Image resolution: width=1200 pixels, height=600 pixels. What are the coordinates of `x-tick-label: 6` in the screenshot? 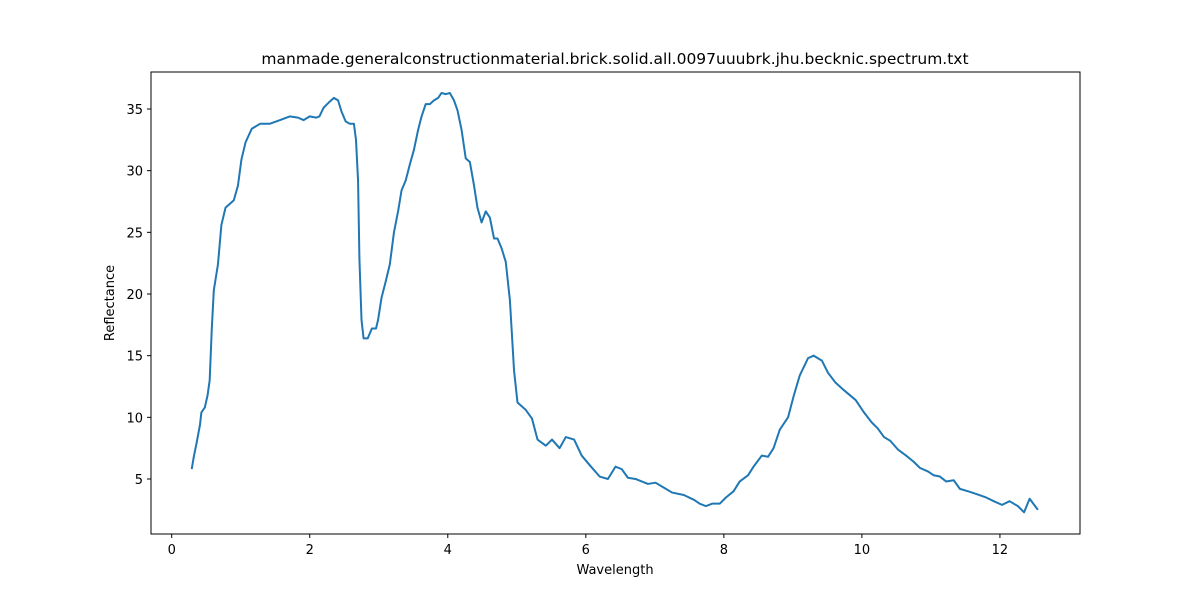 It's located at (586, 550).